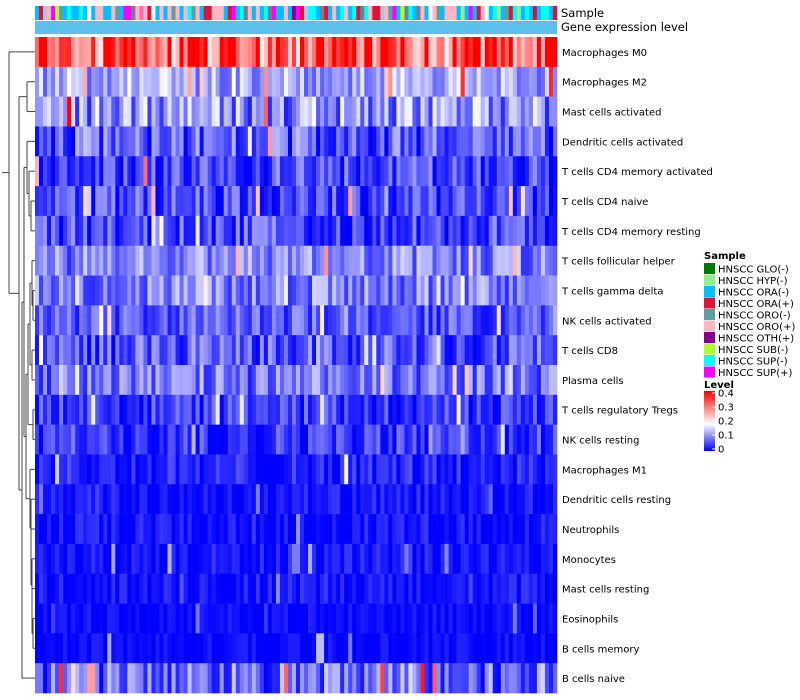 This screenshot has width=800, height=700. I want to click on level-legend-tick-label: 0.3, so click(726, 408).